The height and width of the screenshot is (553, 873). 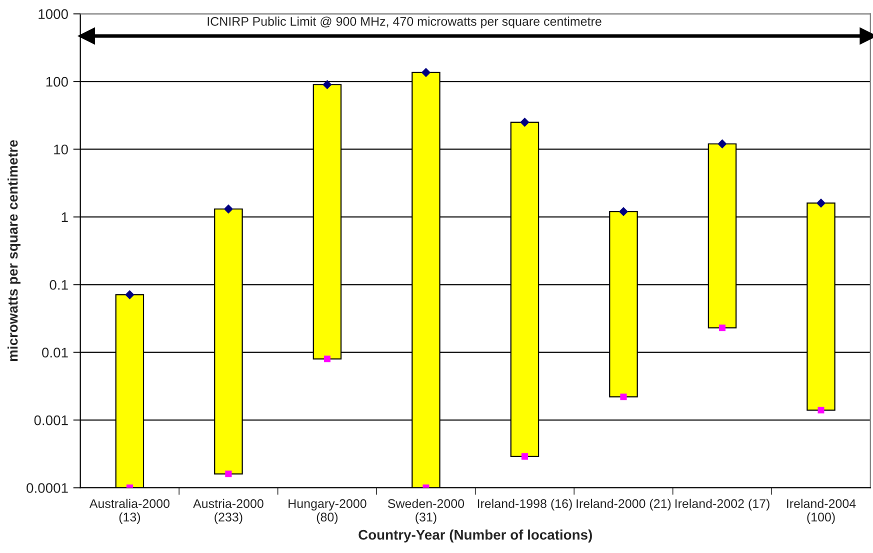 What do you see at coordinates (228, 511) in the screenshot?
I see `x-tick-label: Austria-2000 (233)` at bounding box center [228, 511].